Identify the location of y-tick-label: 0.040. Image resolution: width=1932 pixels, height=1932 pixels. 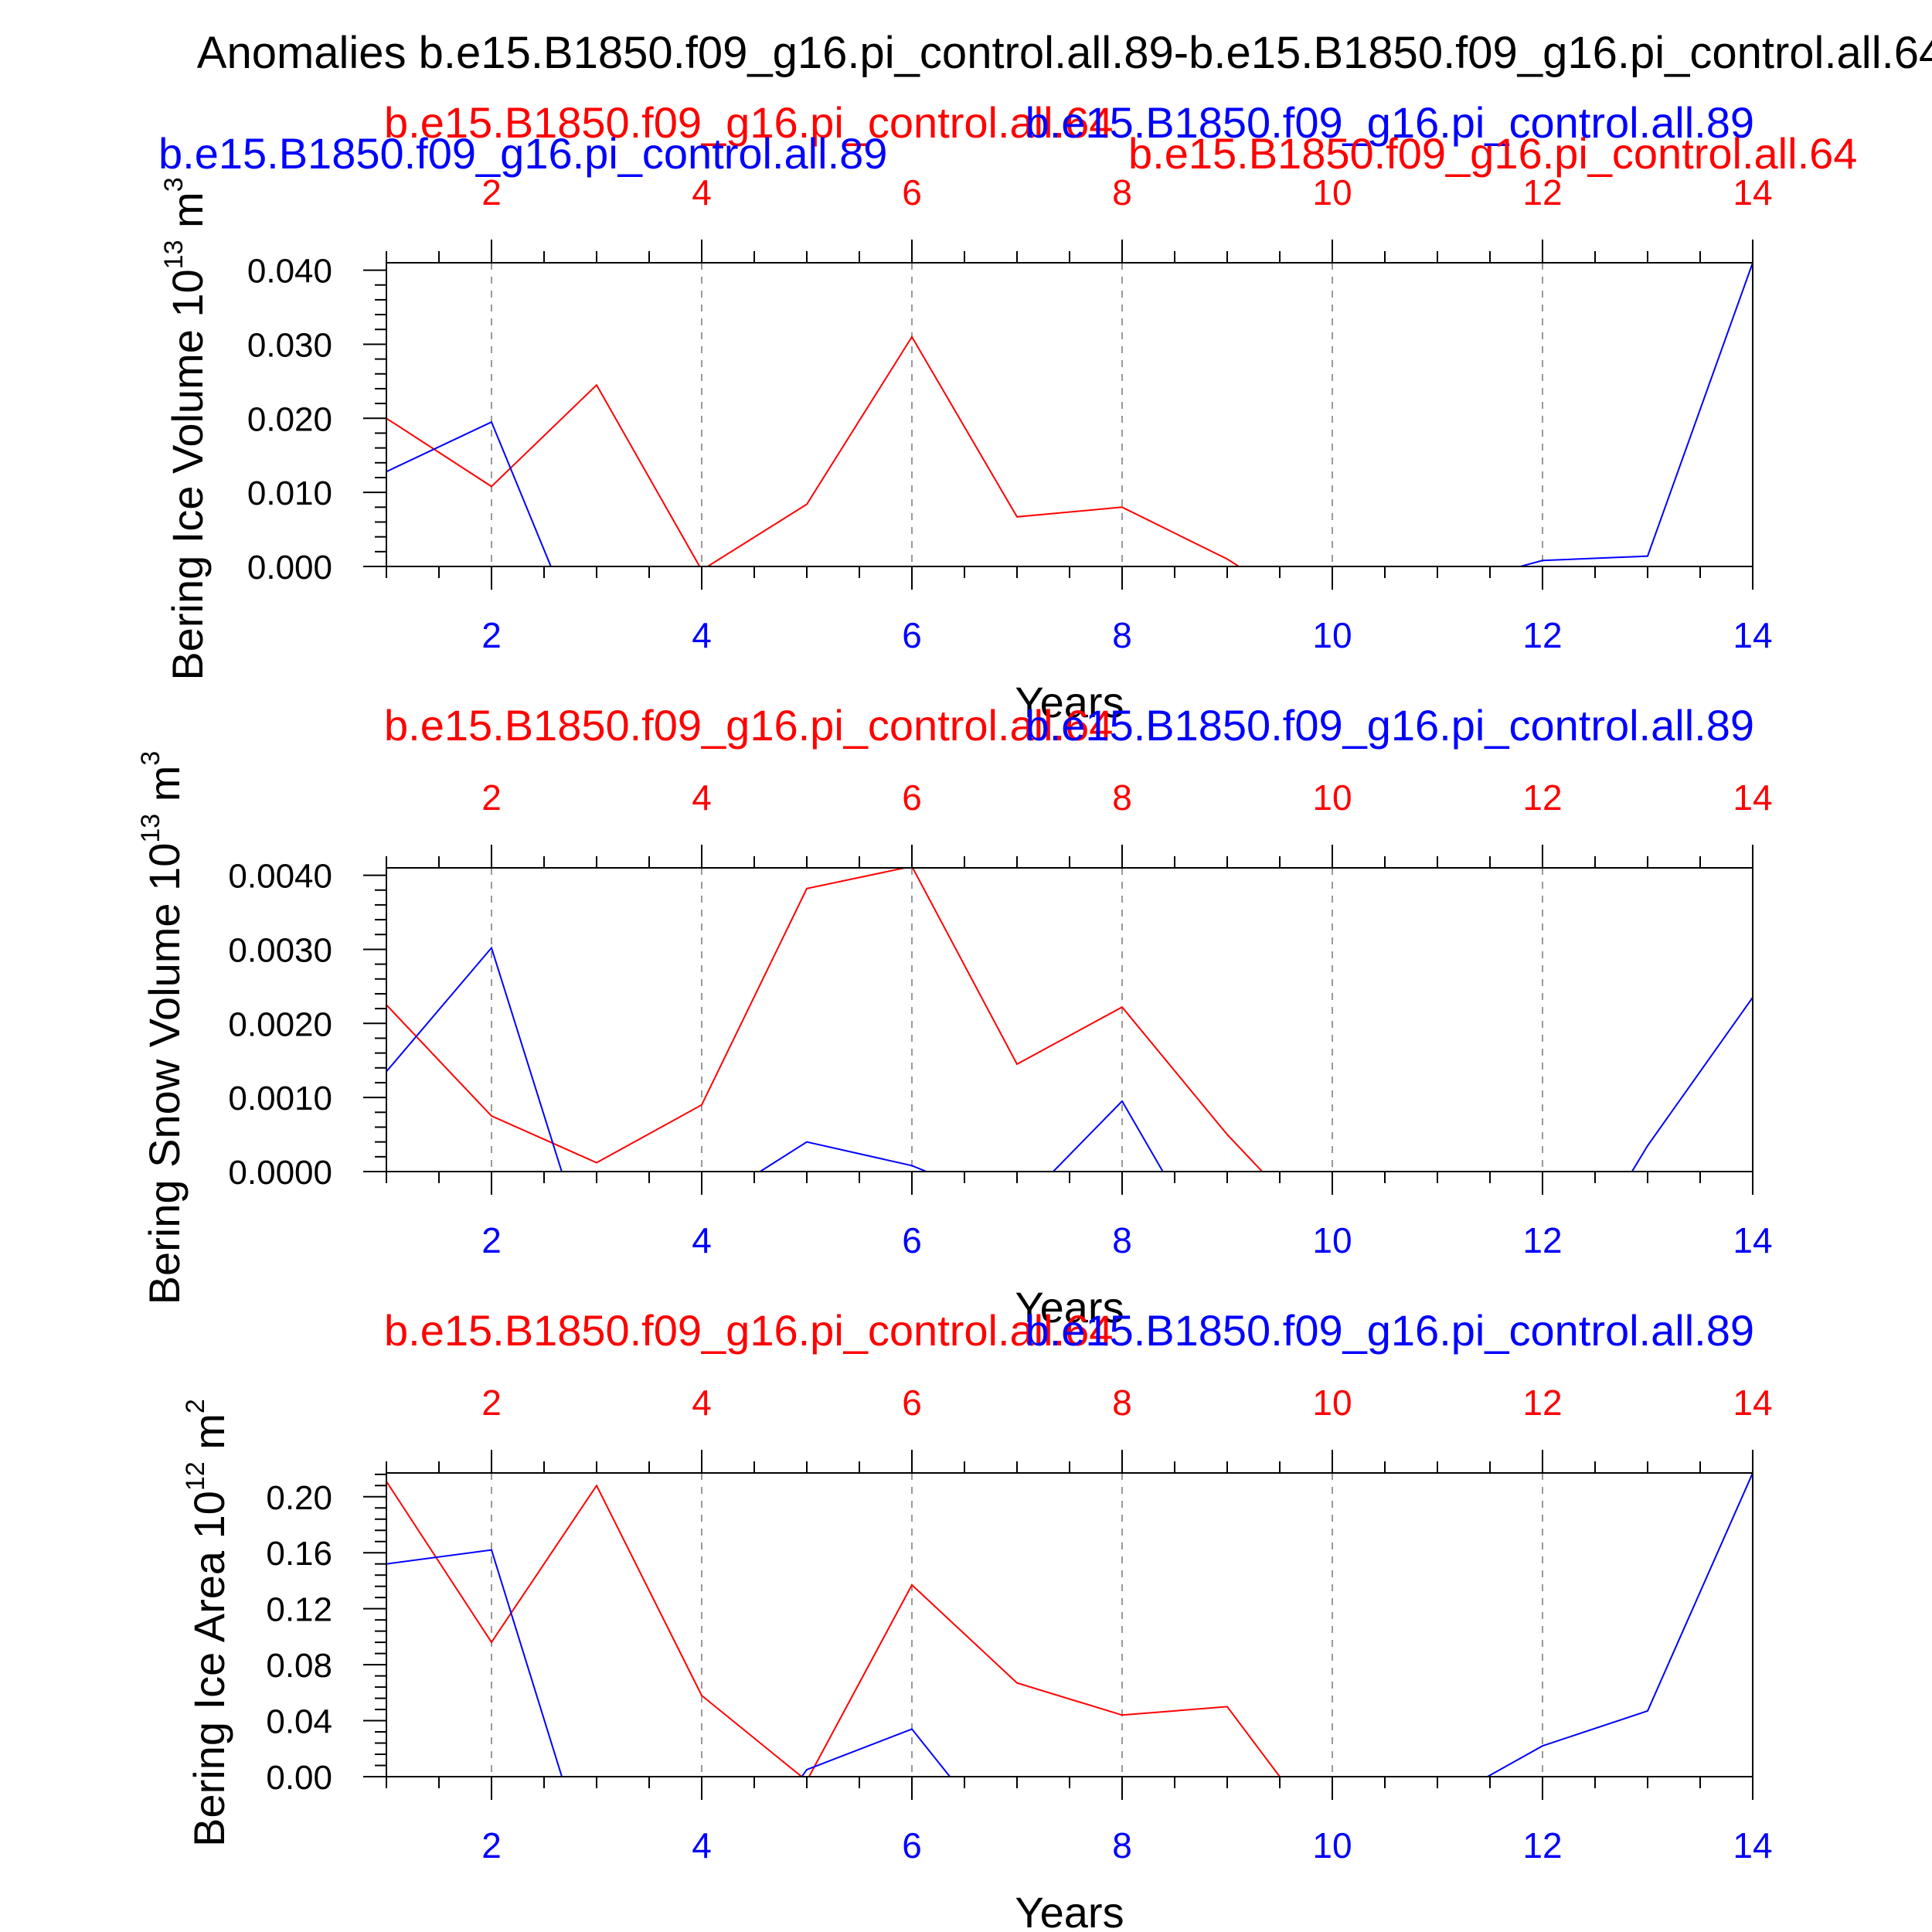
(289, 272).